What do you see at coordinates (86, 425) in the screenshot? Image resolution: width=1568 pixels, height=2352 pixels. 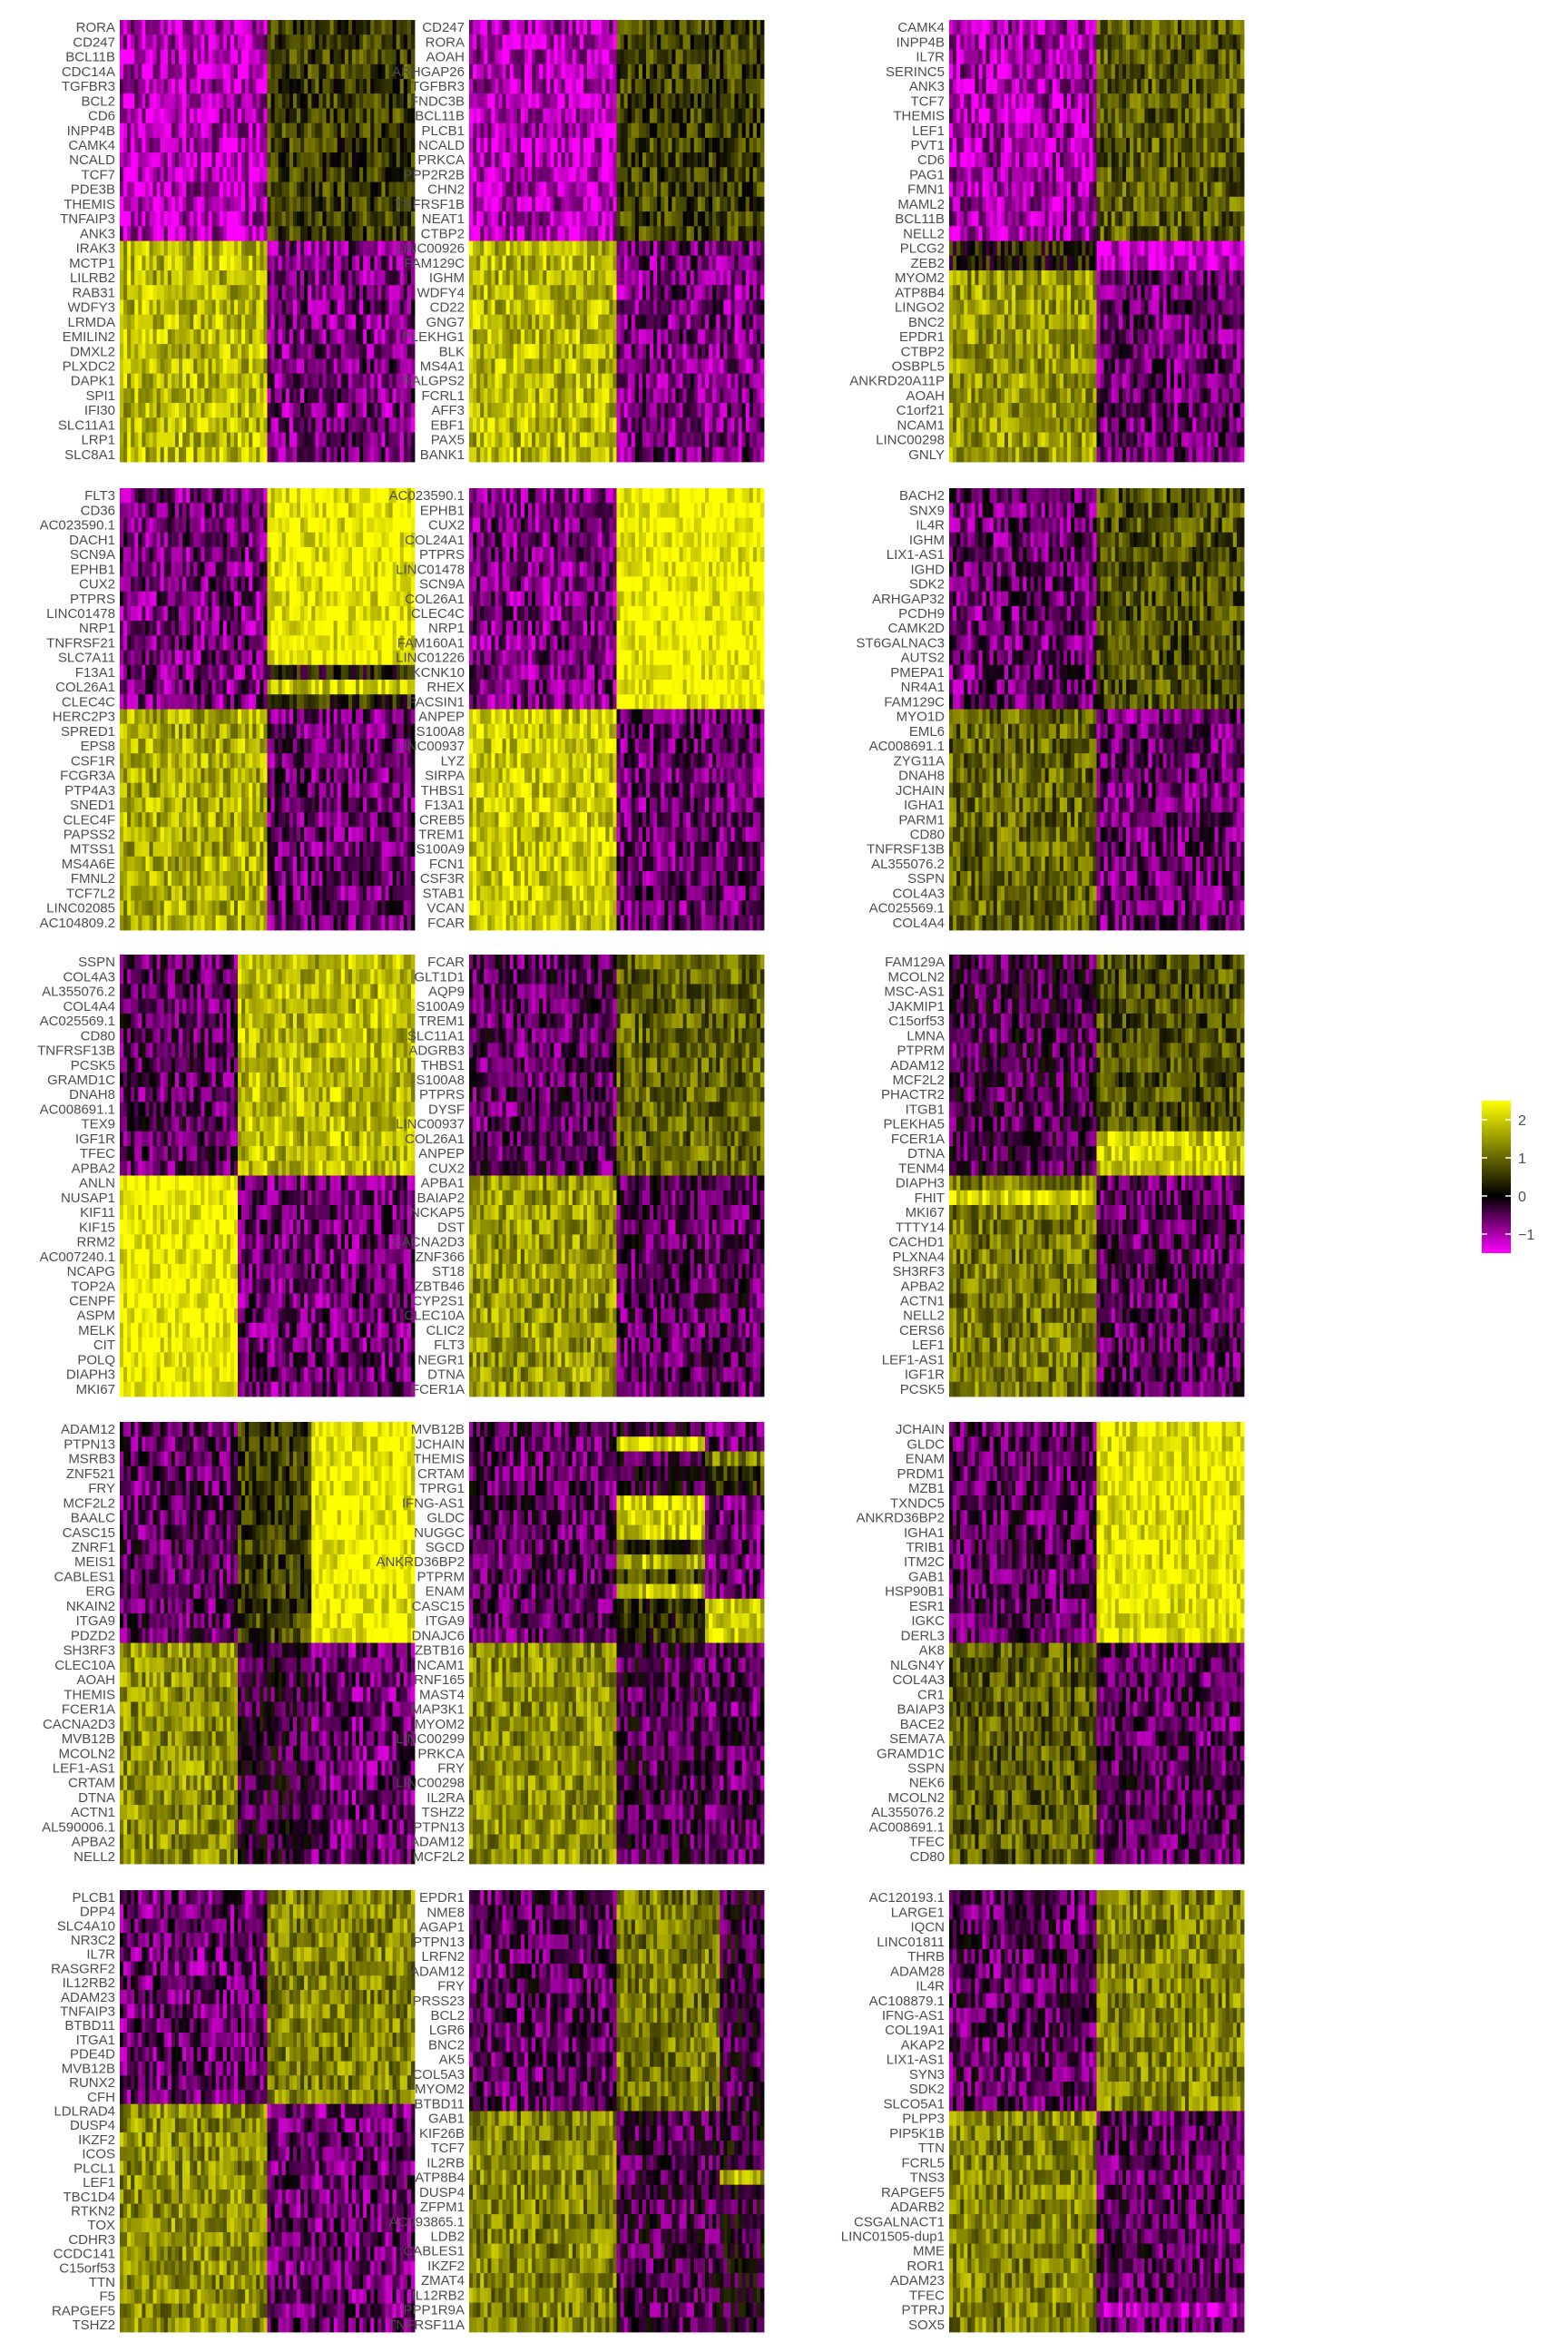 I see `gene-label: SLC11A1` at bounding box center [86, 425].